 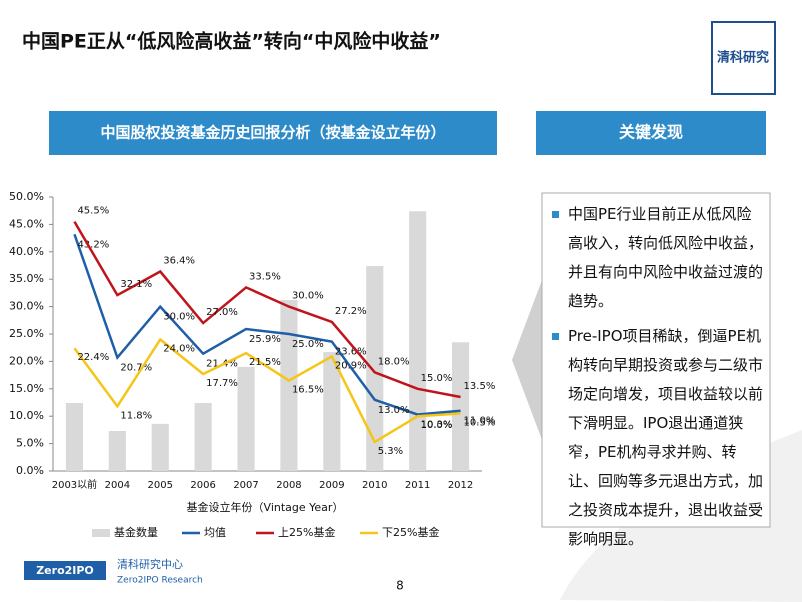 What do you see at coordinates (30, 443) in the screenshot?
I see `y-tick-label: 5.0%` at bounding box center [30, 443].